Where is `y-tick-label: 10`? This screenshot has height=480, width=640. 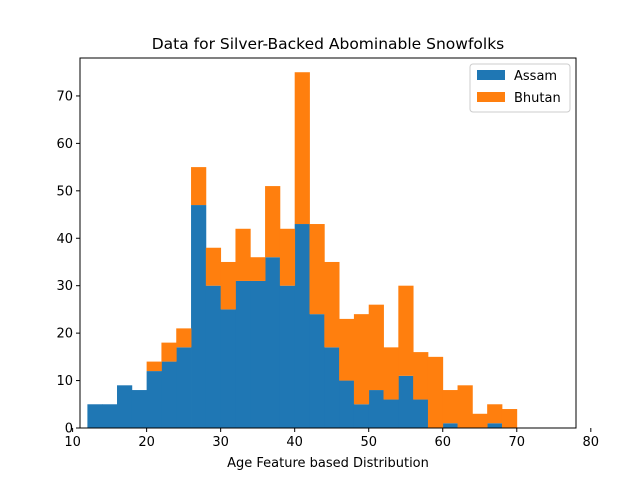 y-tick-label: 10 is located at coordinates (64, 381).